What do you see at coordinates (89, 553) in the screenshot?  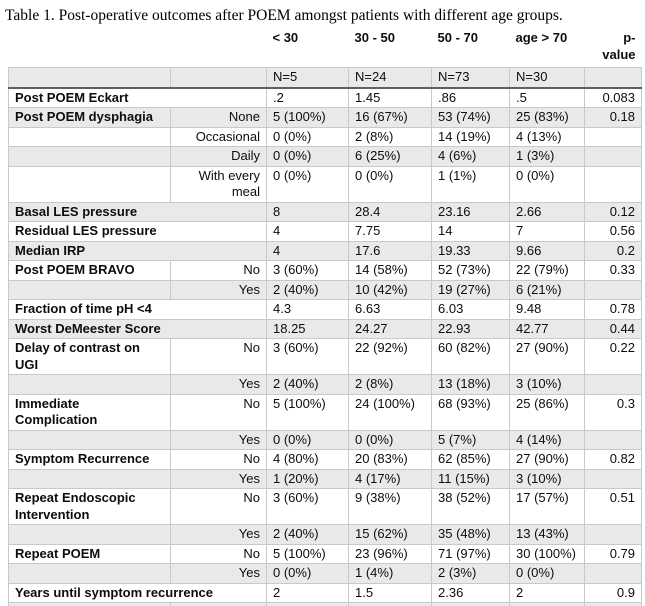 I see `row-label-cell: Repeat POEM` at bounding box center [89, 553].